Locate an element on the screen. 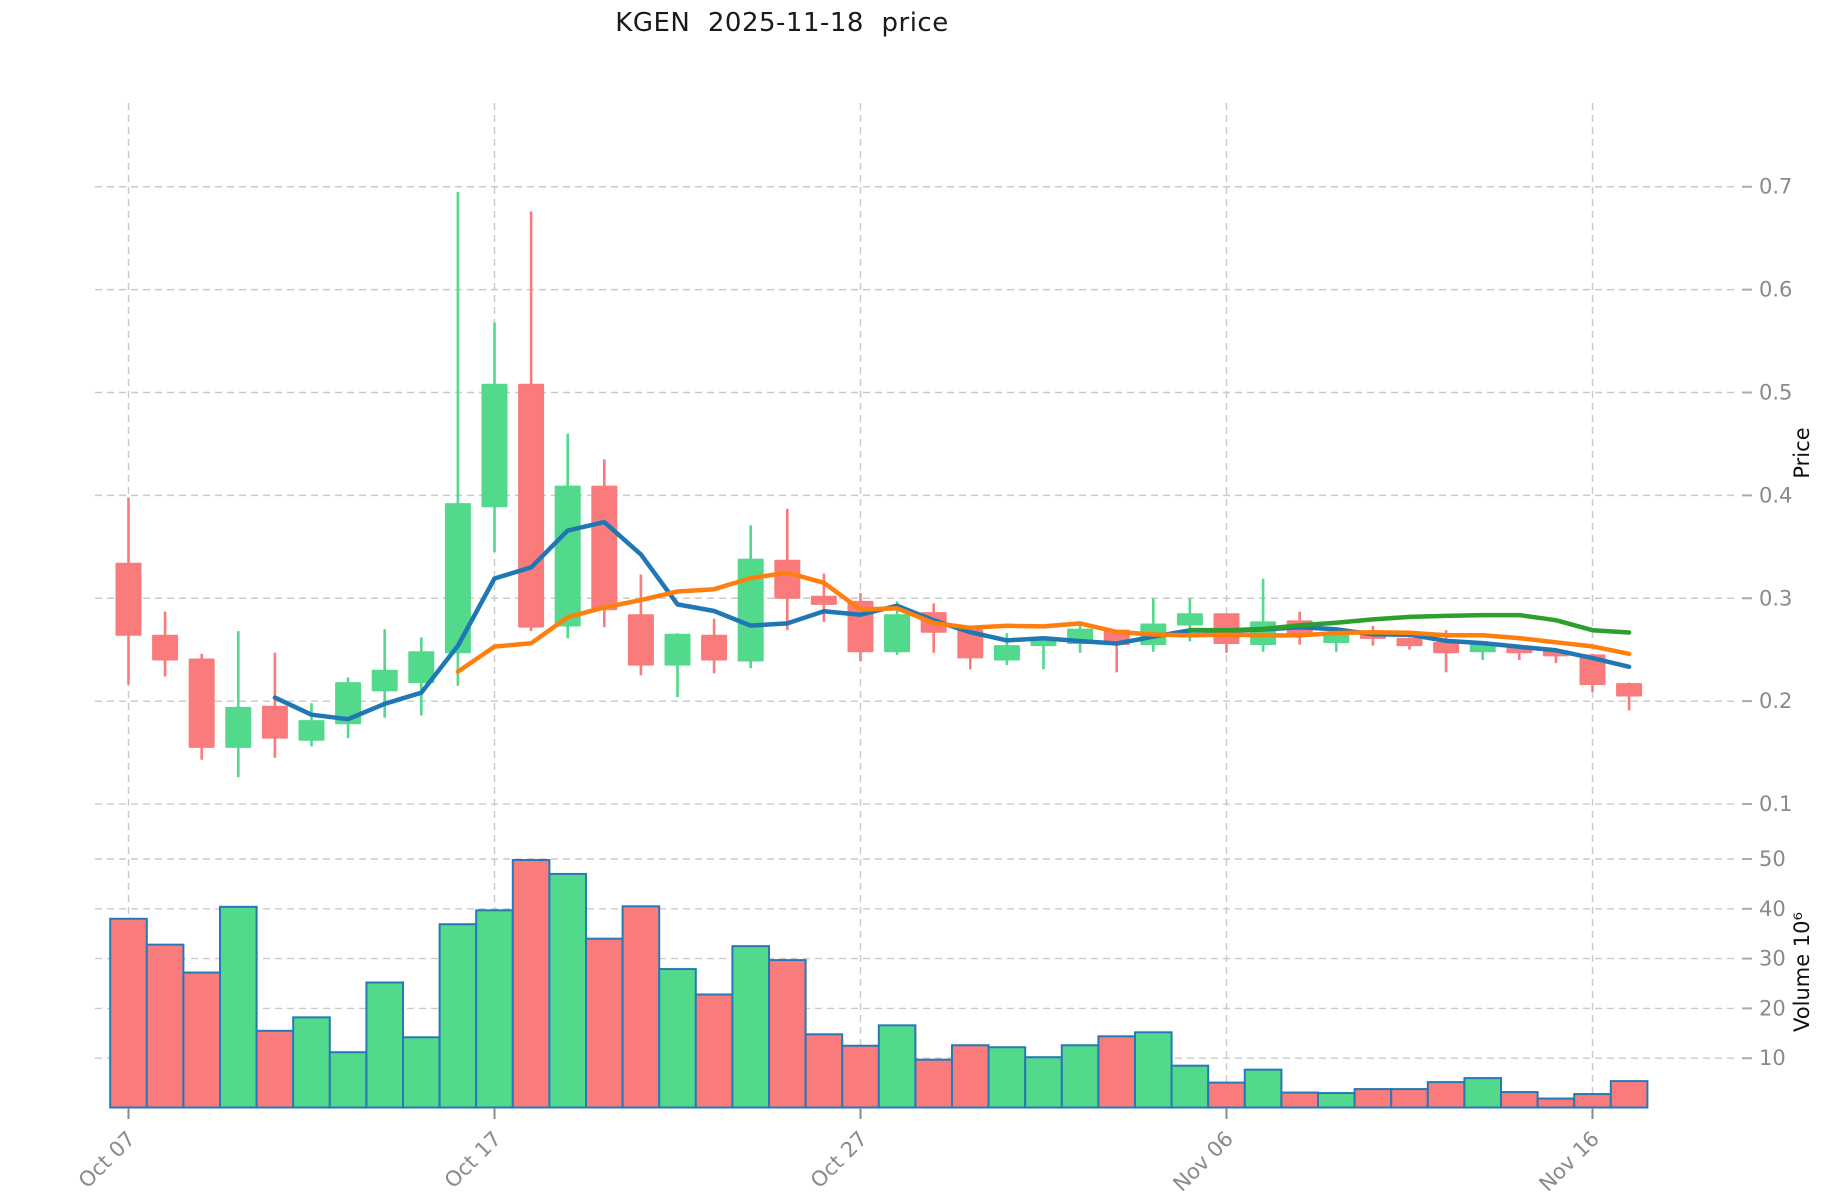 This screenshot has width=1834, height=1202. date-tick-label: Oct 17 is located at coordinates (473, 1160).